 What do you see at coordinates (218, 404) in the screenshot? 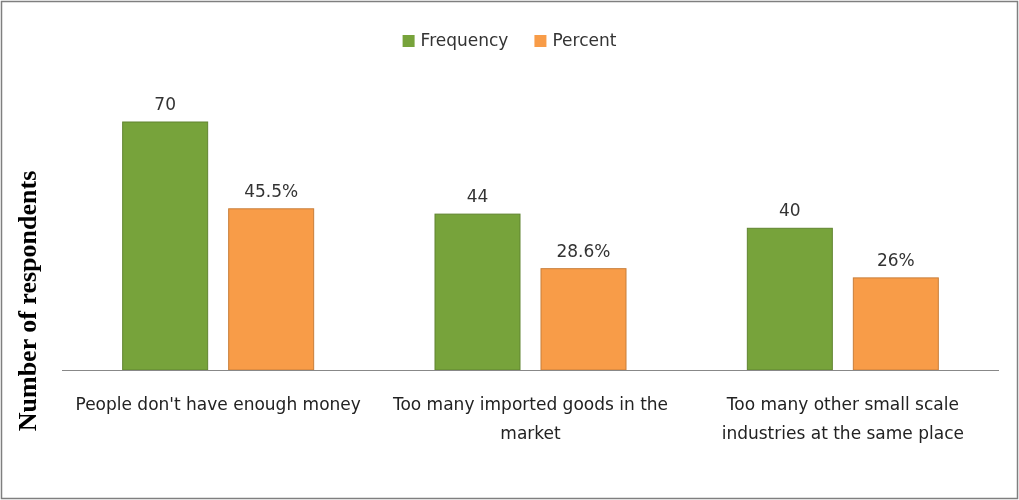
I see `x-tick-label: People don't have enough money` at bounding box center [218, 404].